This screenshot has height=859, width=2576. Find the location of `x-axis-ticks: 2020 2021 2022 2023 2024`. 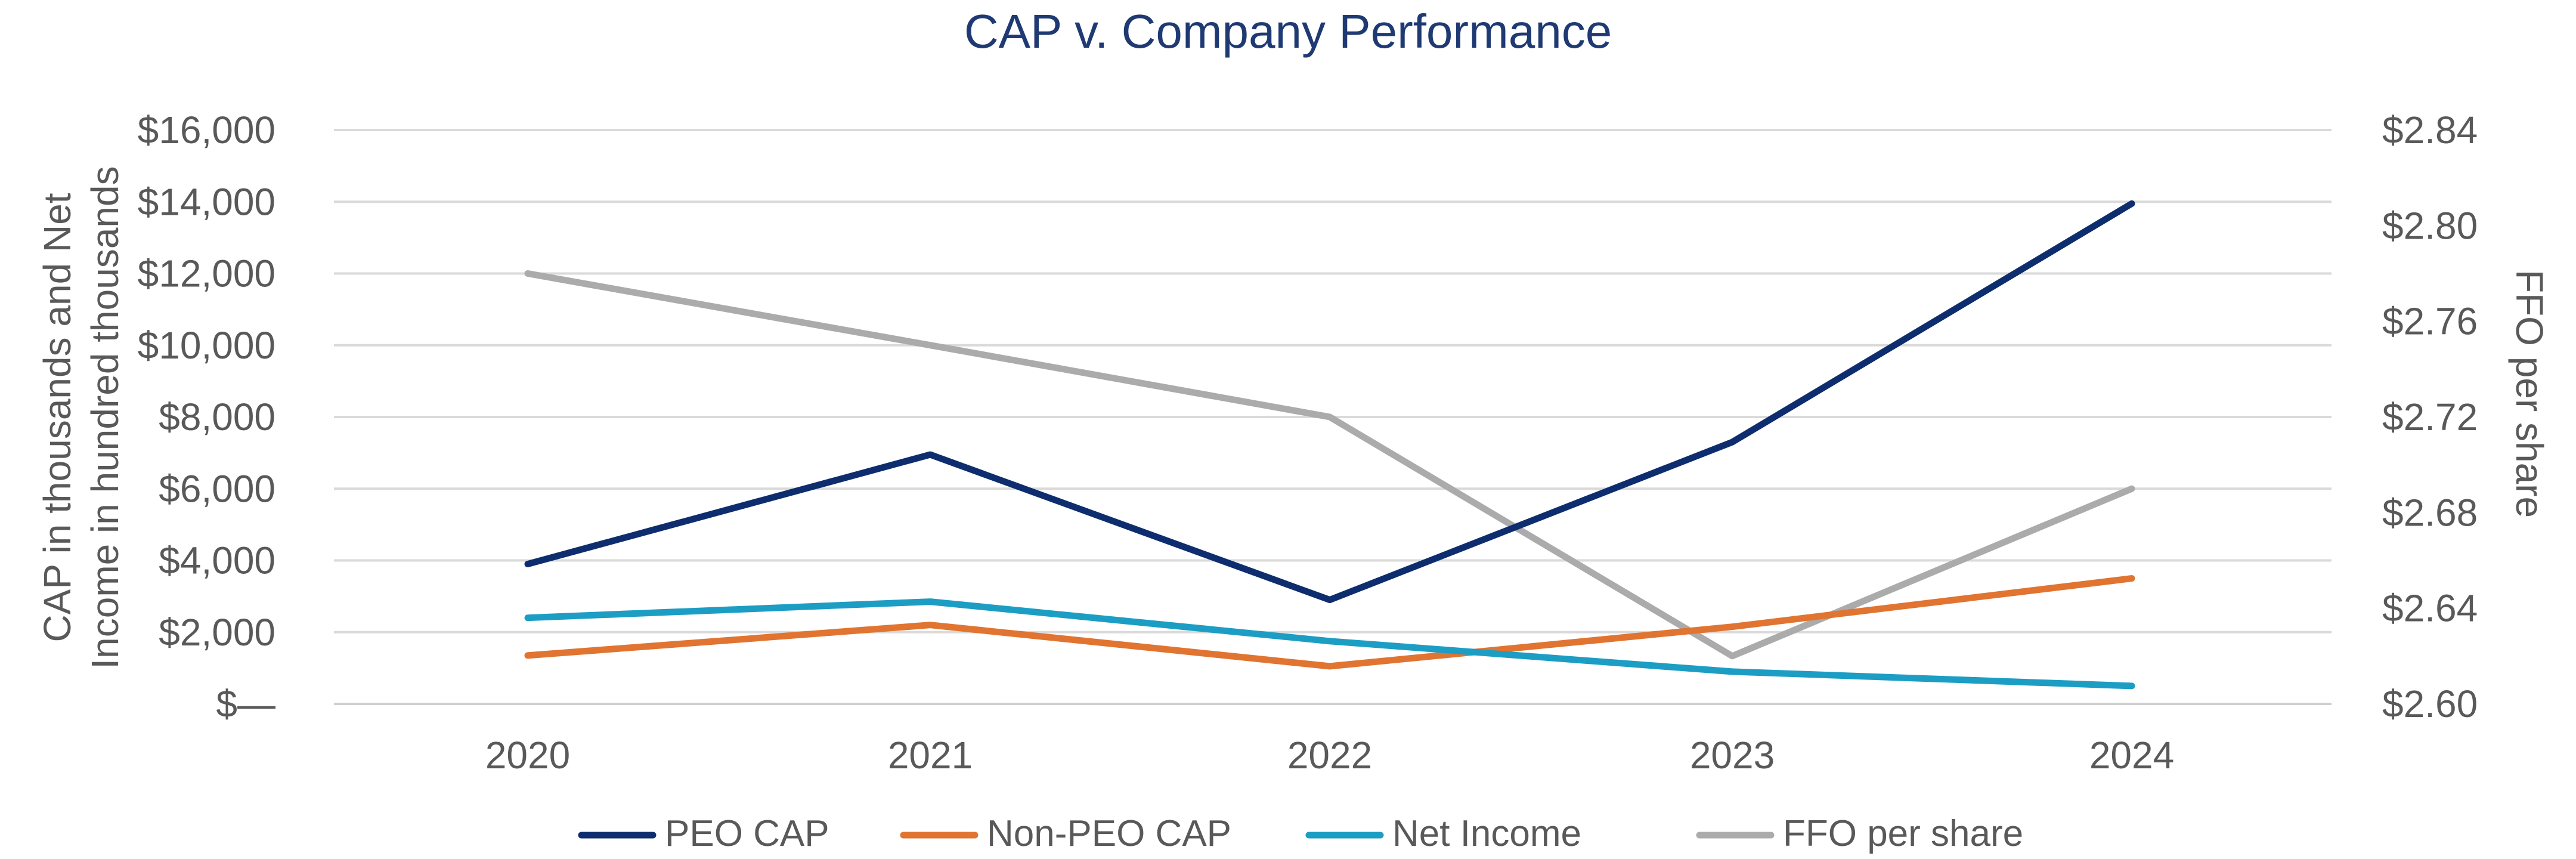

x-axis-ticks: 2020 2021 2022 2023 2024 is located at coordinates (1330, 755).